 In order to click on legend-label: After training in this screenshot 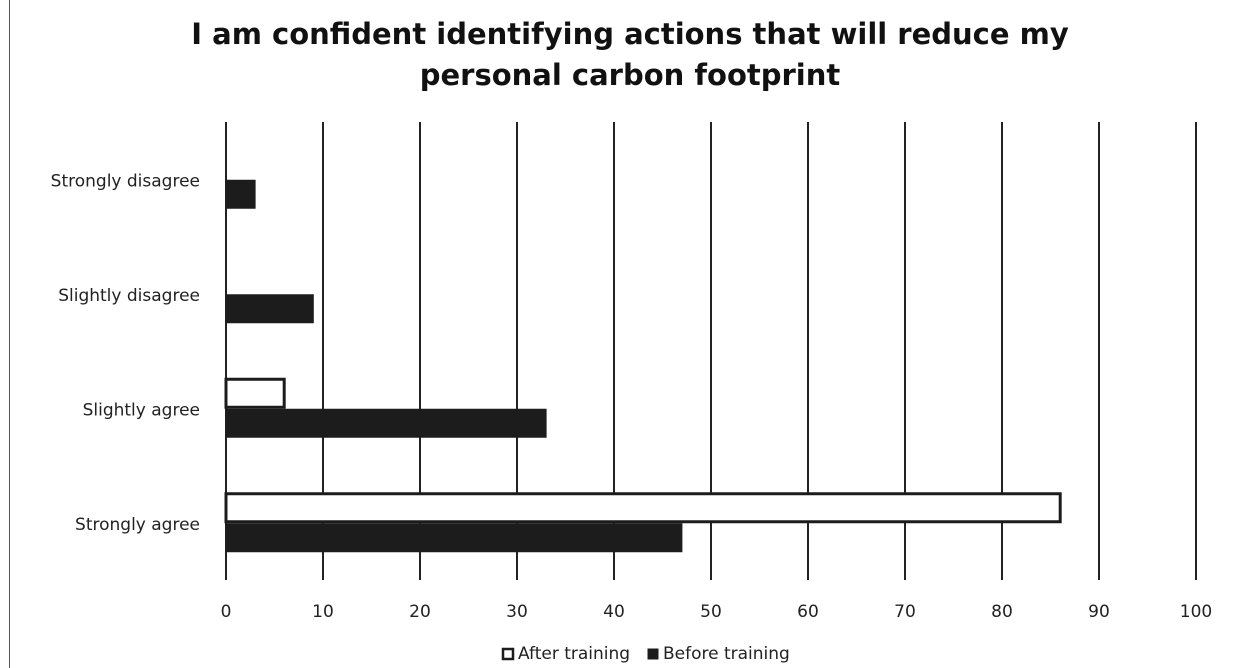, I will do `click(574, 654)`.